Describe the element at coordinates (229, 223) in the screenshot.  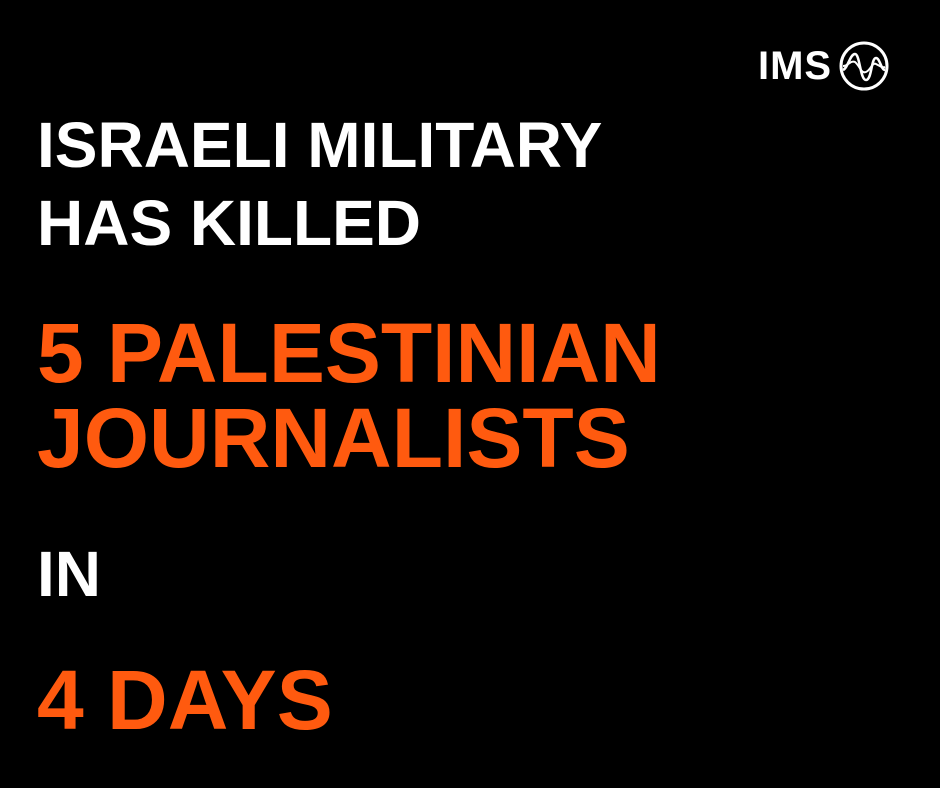
I see `headline-line-2: HAS KILLED` at that location.